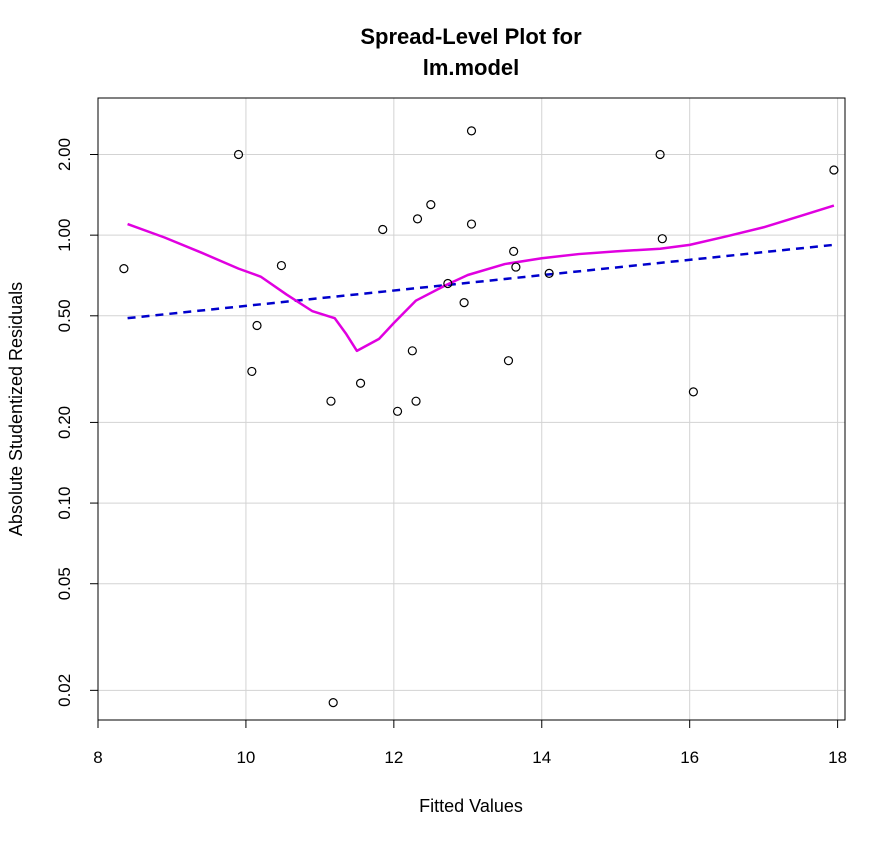 This screenshot has width=895, height=845. I want to click on x-axis-ticks: 8 10 12 14 16 18, so click(470, 743).